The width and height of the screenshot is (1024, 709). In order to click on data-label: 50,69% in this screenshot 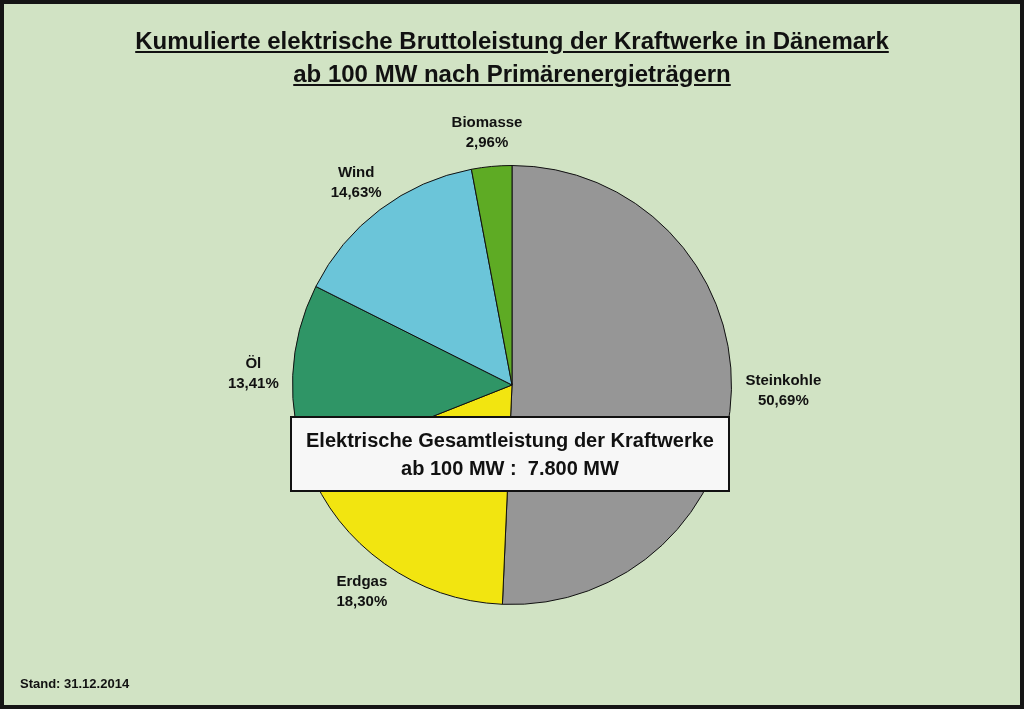, I will do `click(783, 399)`.